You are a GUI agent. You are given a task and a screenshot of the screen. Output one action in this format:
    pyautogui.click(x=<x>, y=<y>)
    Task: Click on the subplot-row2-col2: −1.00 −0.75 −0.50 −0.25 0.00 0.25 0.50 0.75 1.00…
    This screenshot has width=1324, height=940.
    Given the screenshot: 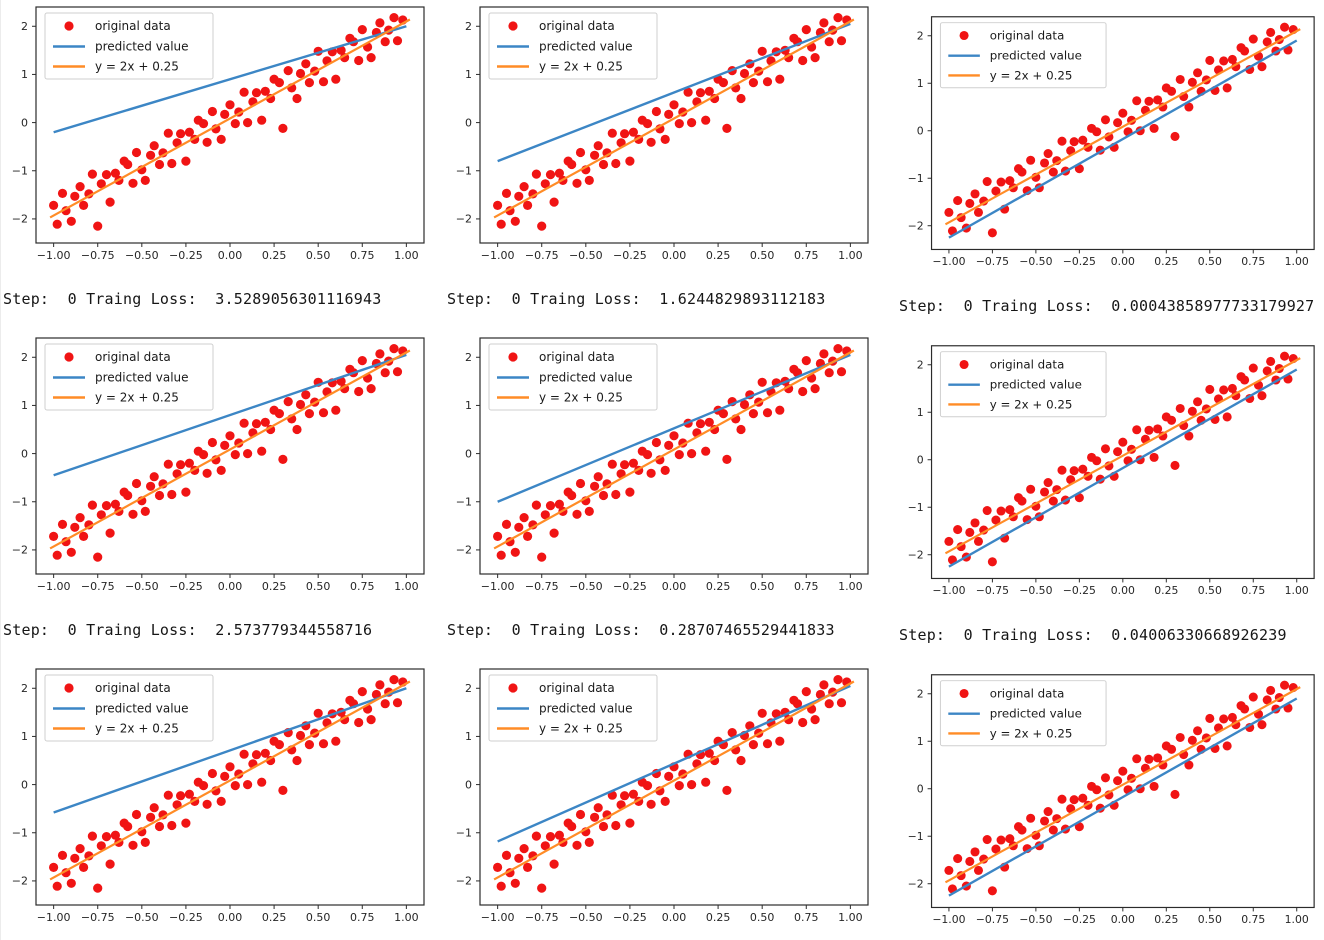 What is the action you would take?
    pyautogui.click(x=662, y=464)
    